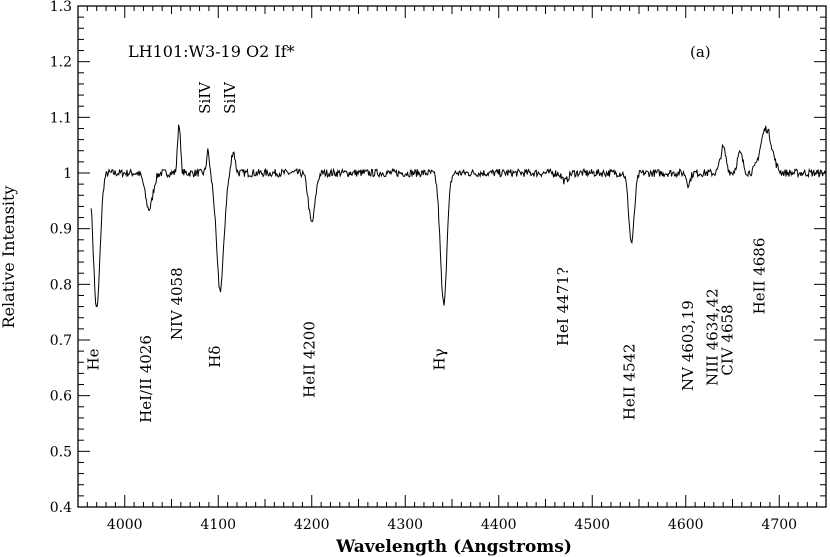  Describe the element at coordinates (218, 525) in the screenshot. I see `x-tick-label: 4100` at that location.